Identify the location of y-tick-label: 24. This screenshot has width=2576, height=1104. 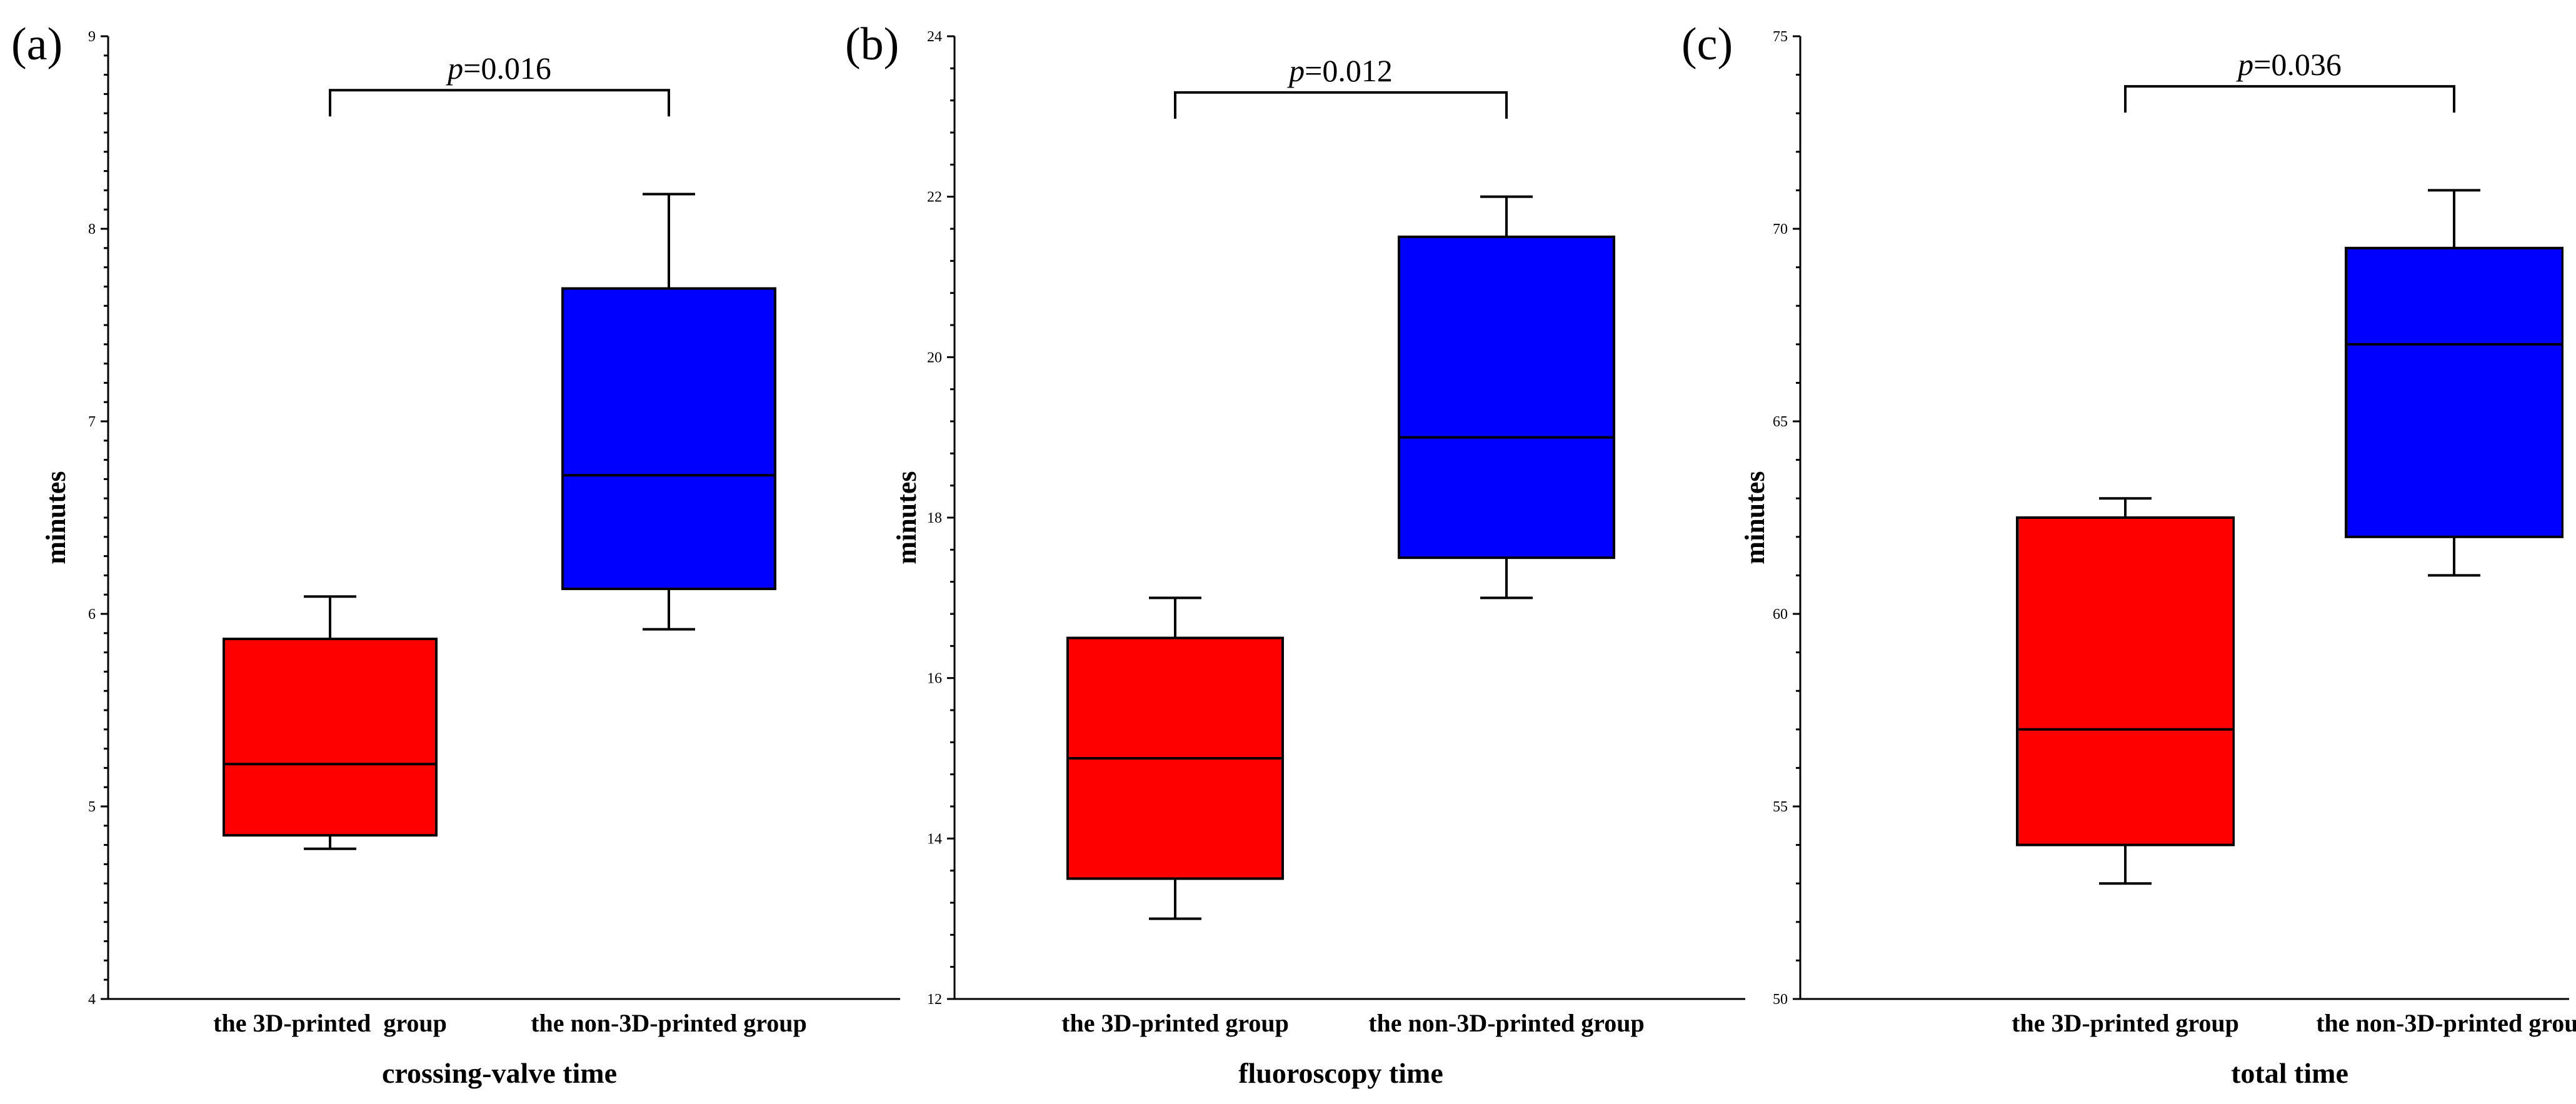
(934, 37).